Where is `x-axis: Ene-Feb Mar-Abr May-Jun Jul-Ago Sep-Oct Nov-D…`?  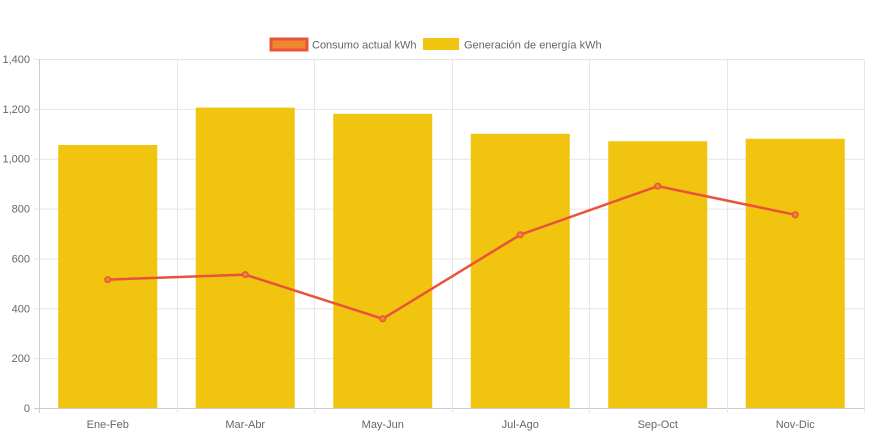
x-axis: Ene-Feb Mar-Abr May-Jun Jul-Ago Sep-Oct Nov-D… is located at coordinates (451, 425).